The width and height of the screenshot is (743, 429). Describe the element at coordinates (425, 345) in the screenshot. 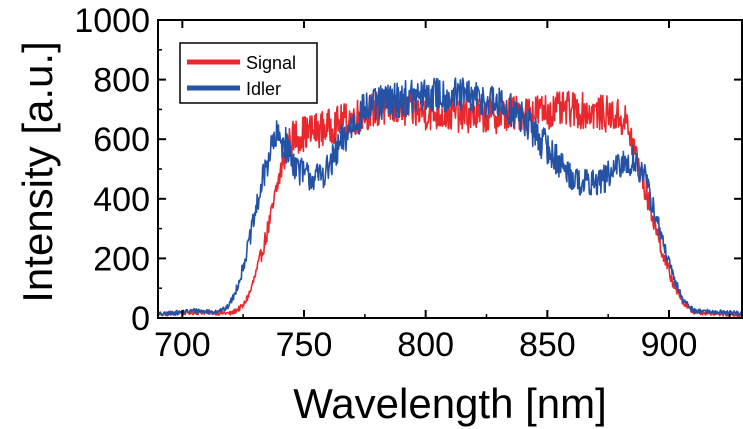

I see `x-tick-label: 800` at that location.